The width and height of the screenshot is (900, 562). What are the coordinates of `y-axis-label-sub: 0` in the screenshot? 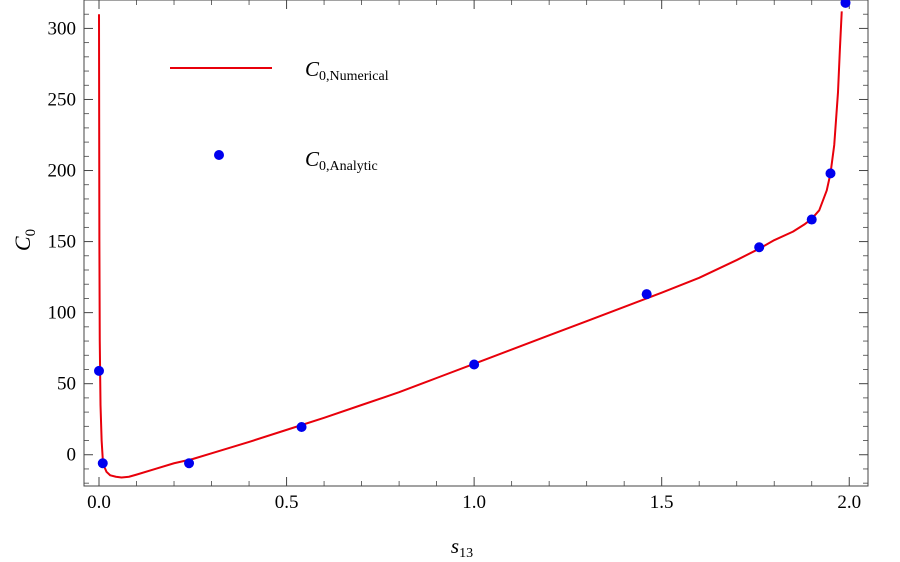 It's located at (31, 233).